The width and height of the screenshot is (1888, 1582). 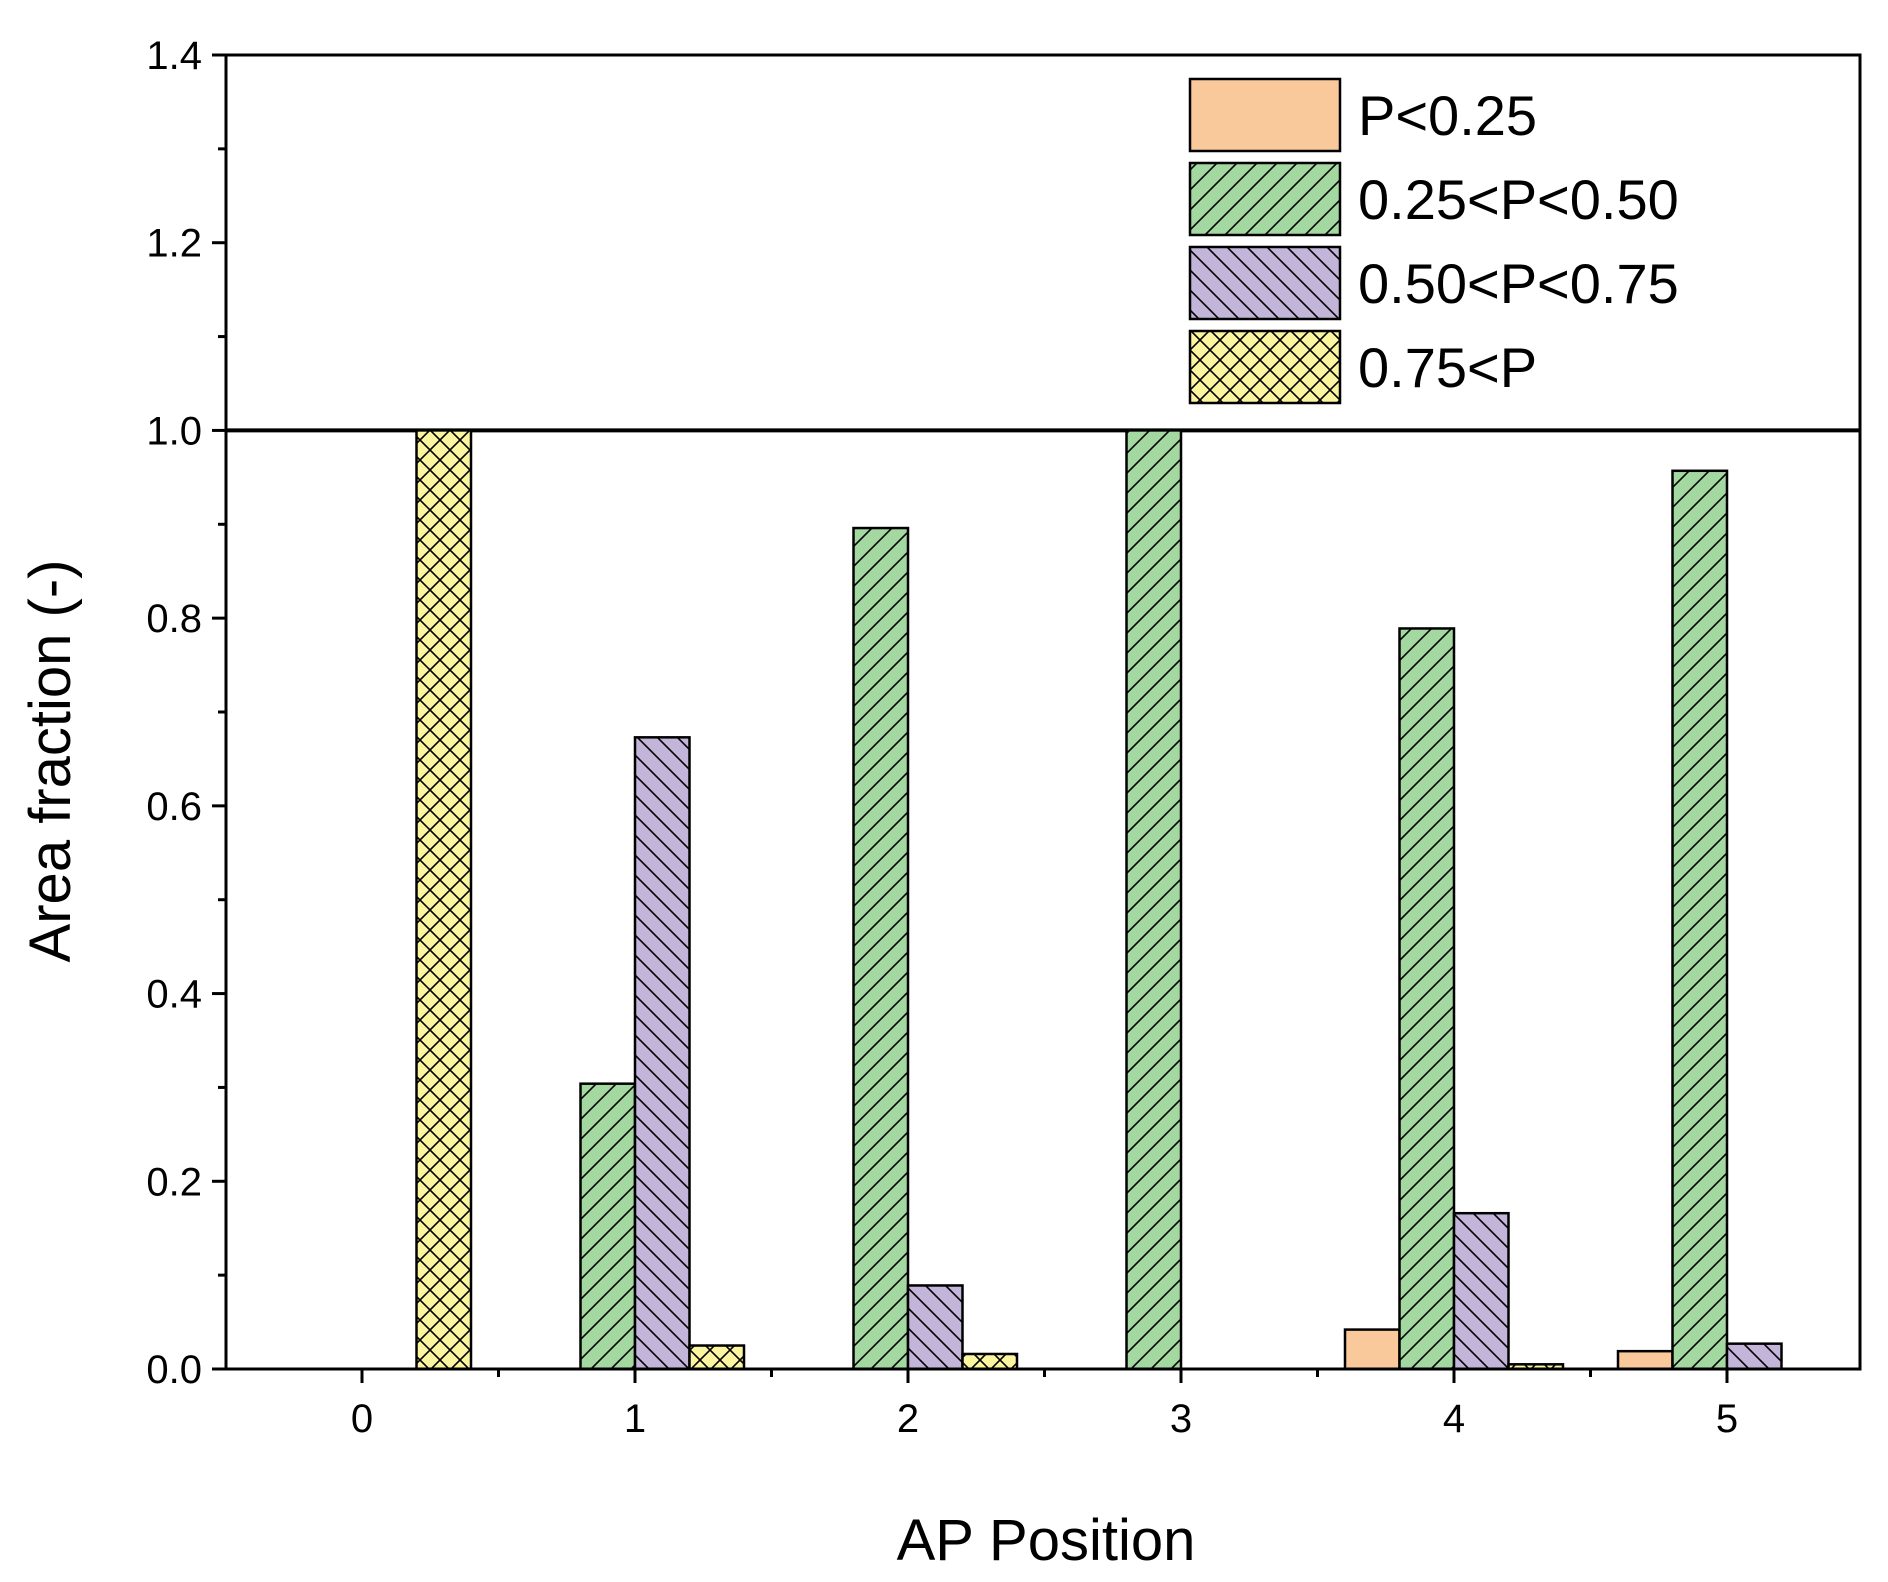 What do you see at coordinates (1454, 1419) in the screenshot?
I see `x-tick-label: 4` at bounding box center [1454, 1419].